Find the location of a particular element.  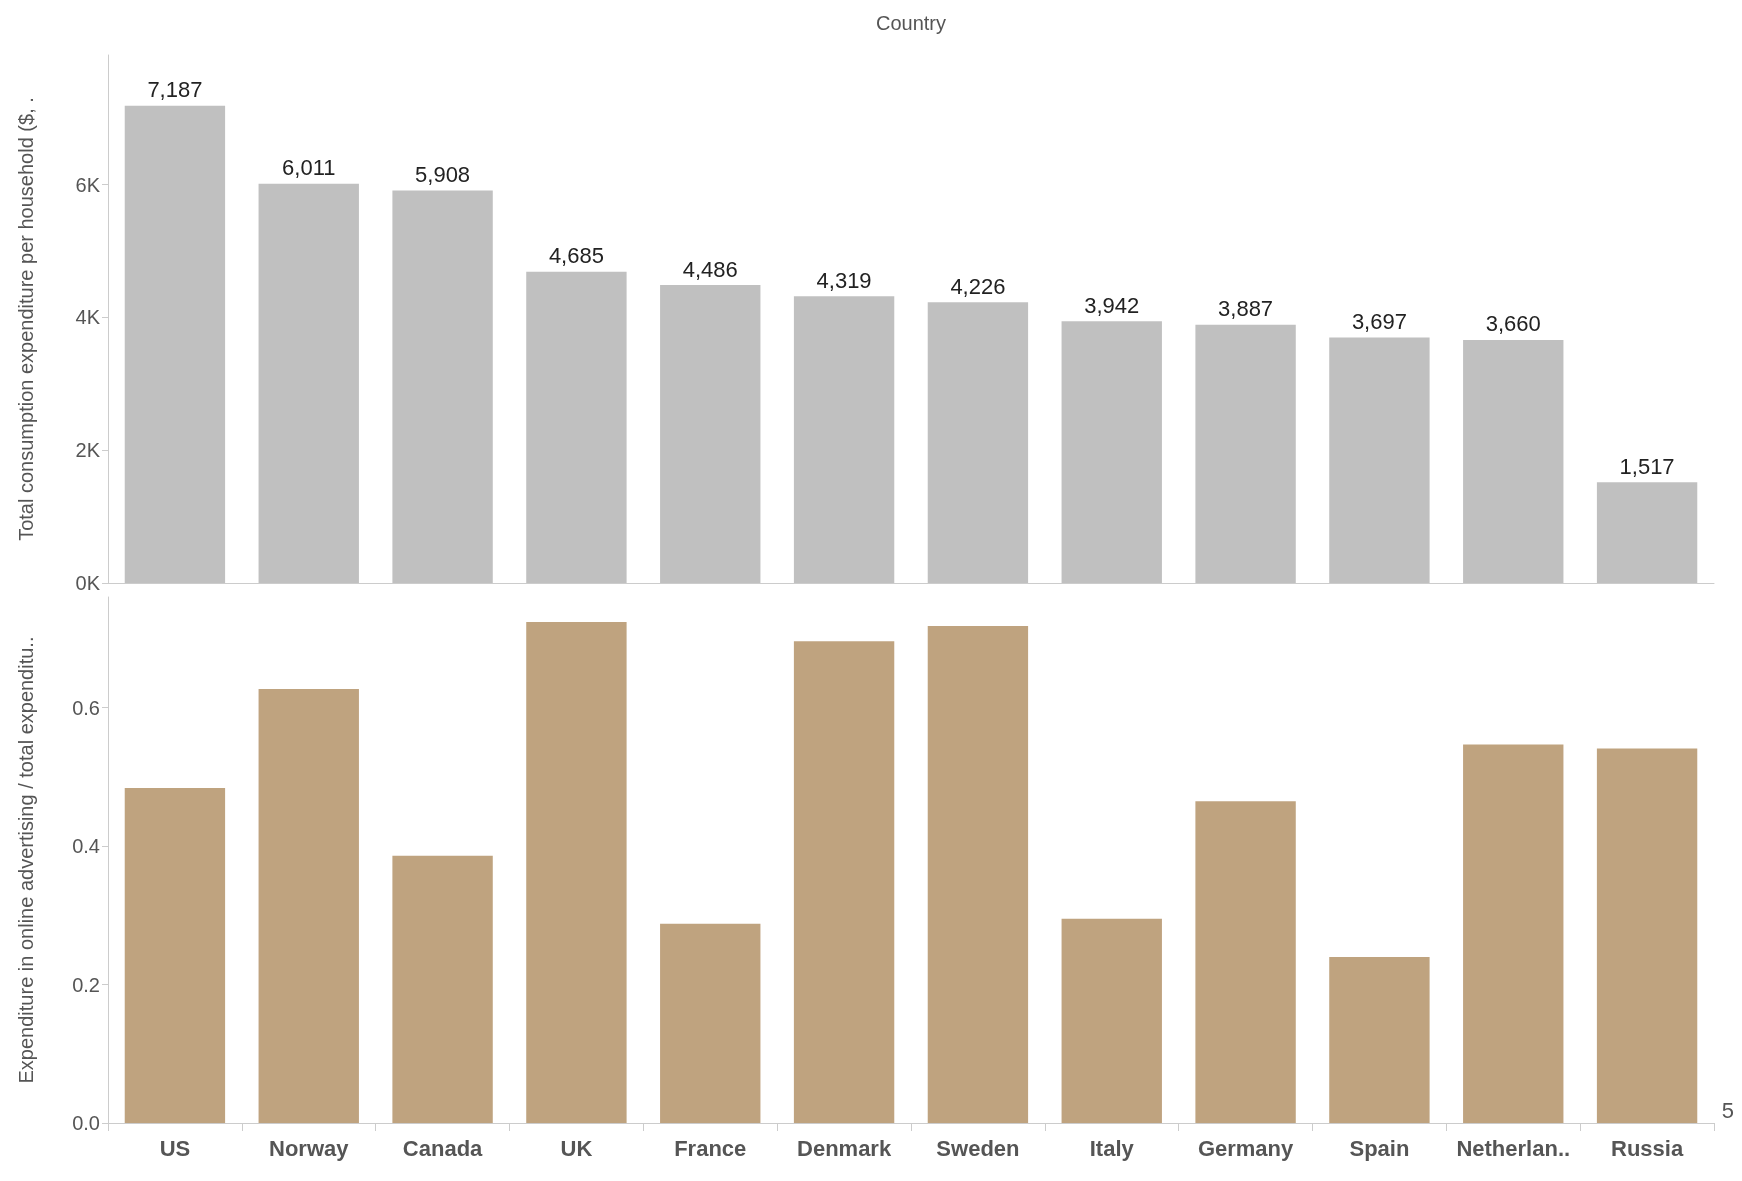

x-tick-label: Germany is located at coordinates (1246, 1148).